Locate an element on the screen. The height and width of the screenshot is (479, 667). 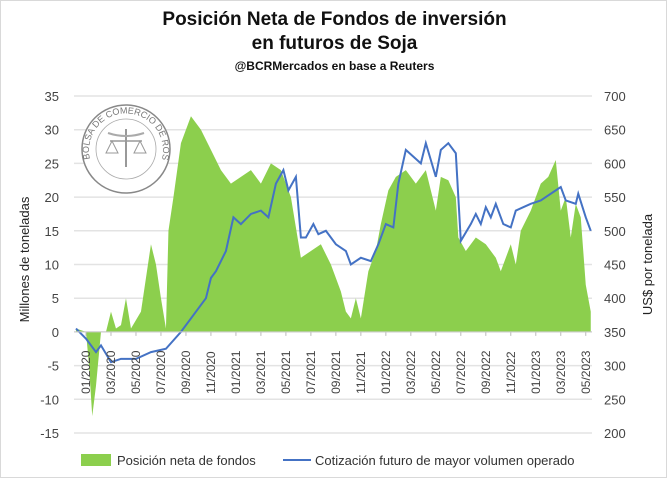
x-tick-label: 11/2021 is located at coordinates (361, 372).